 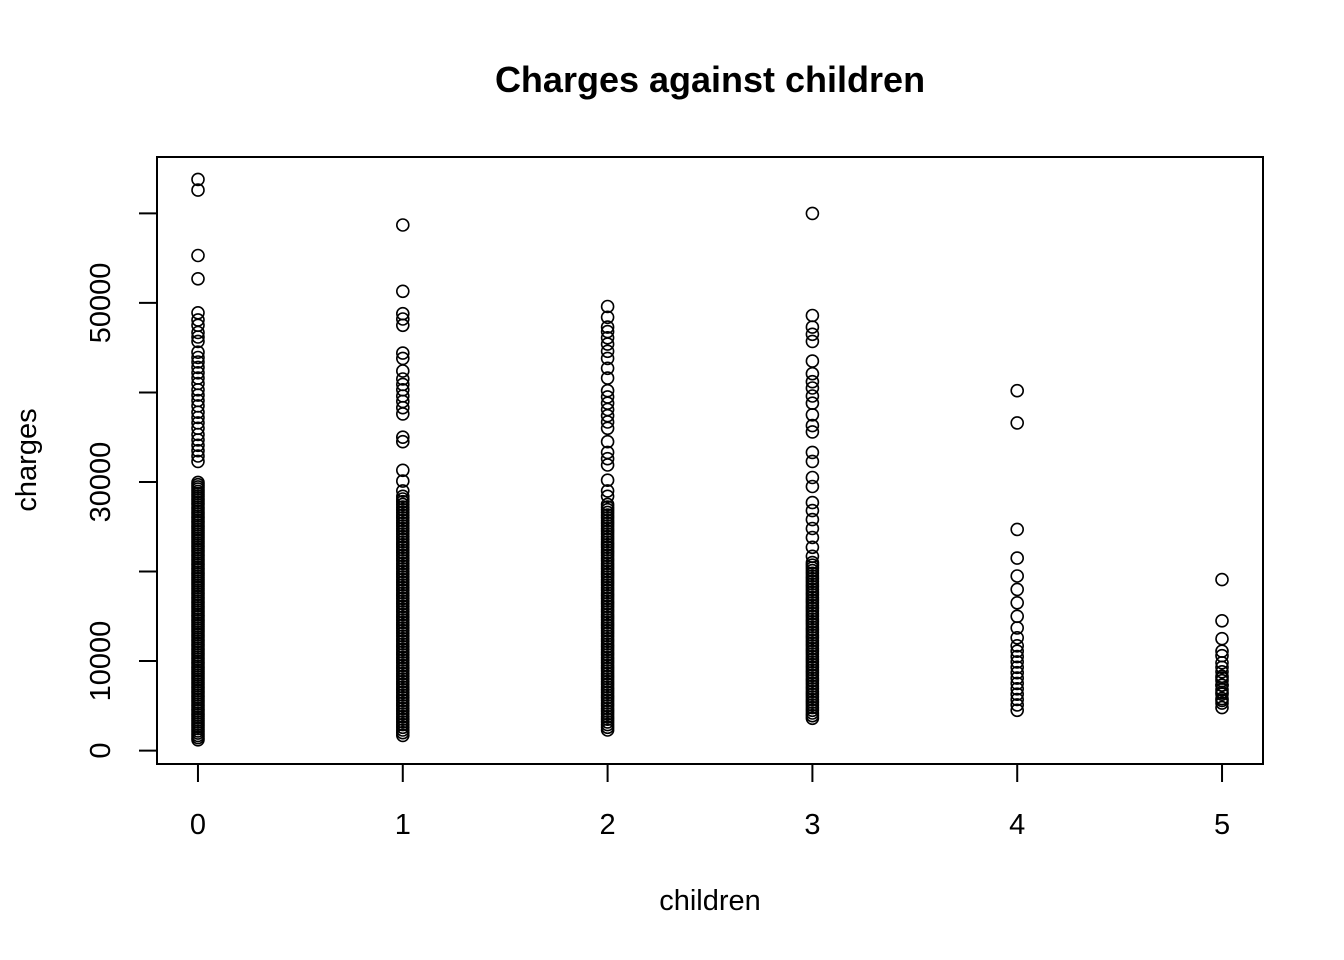 I want to click on x-axis: 0 1 2 3 4 5, so click(x=710, y=802).